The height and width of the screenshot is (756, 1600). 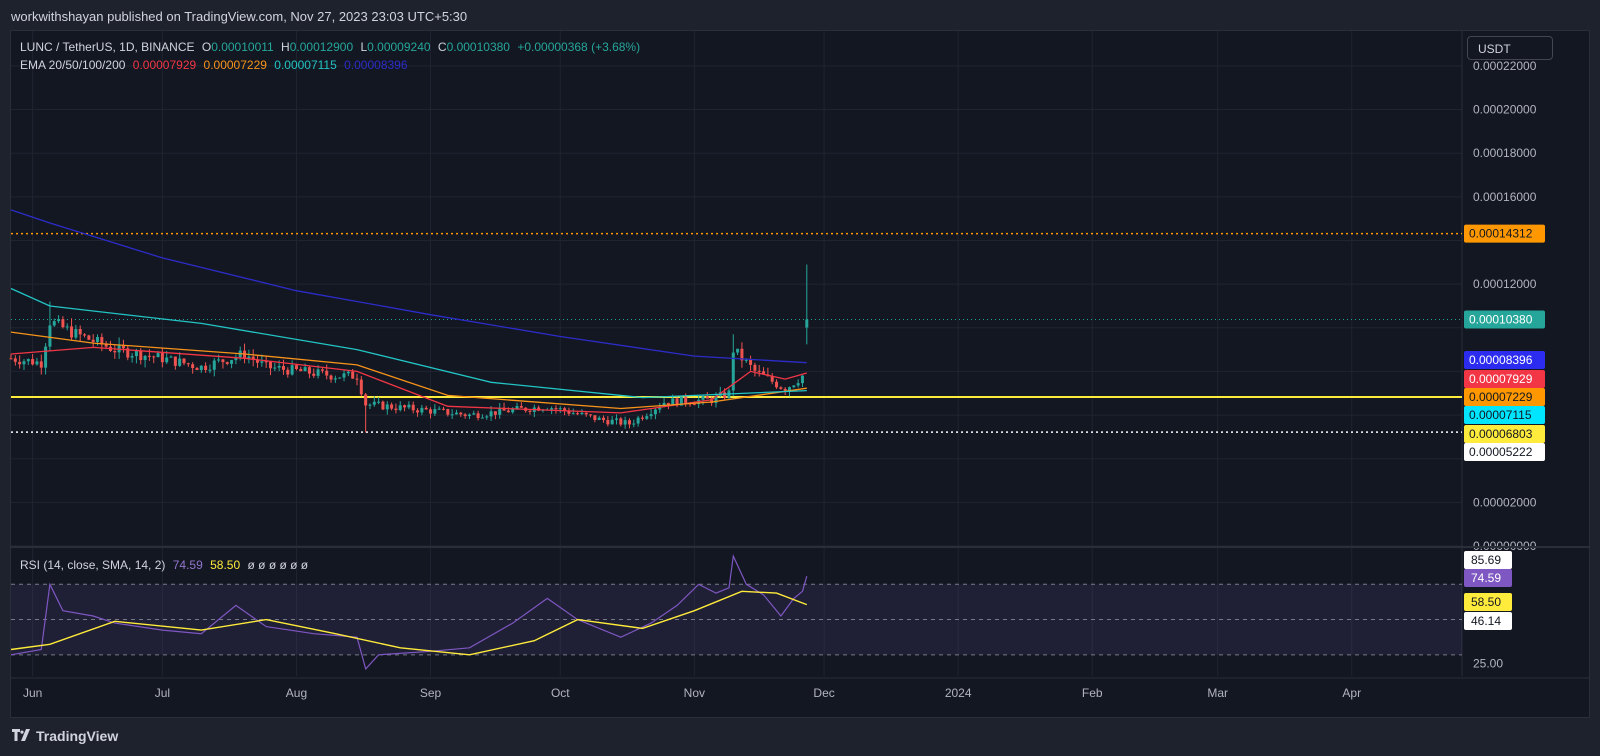 I want to click on tradingview-logo: TradingView, so click(x=65, y=736).